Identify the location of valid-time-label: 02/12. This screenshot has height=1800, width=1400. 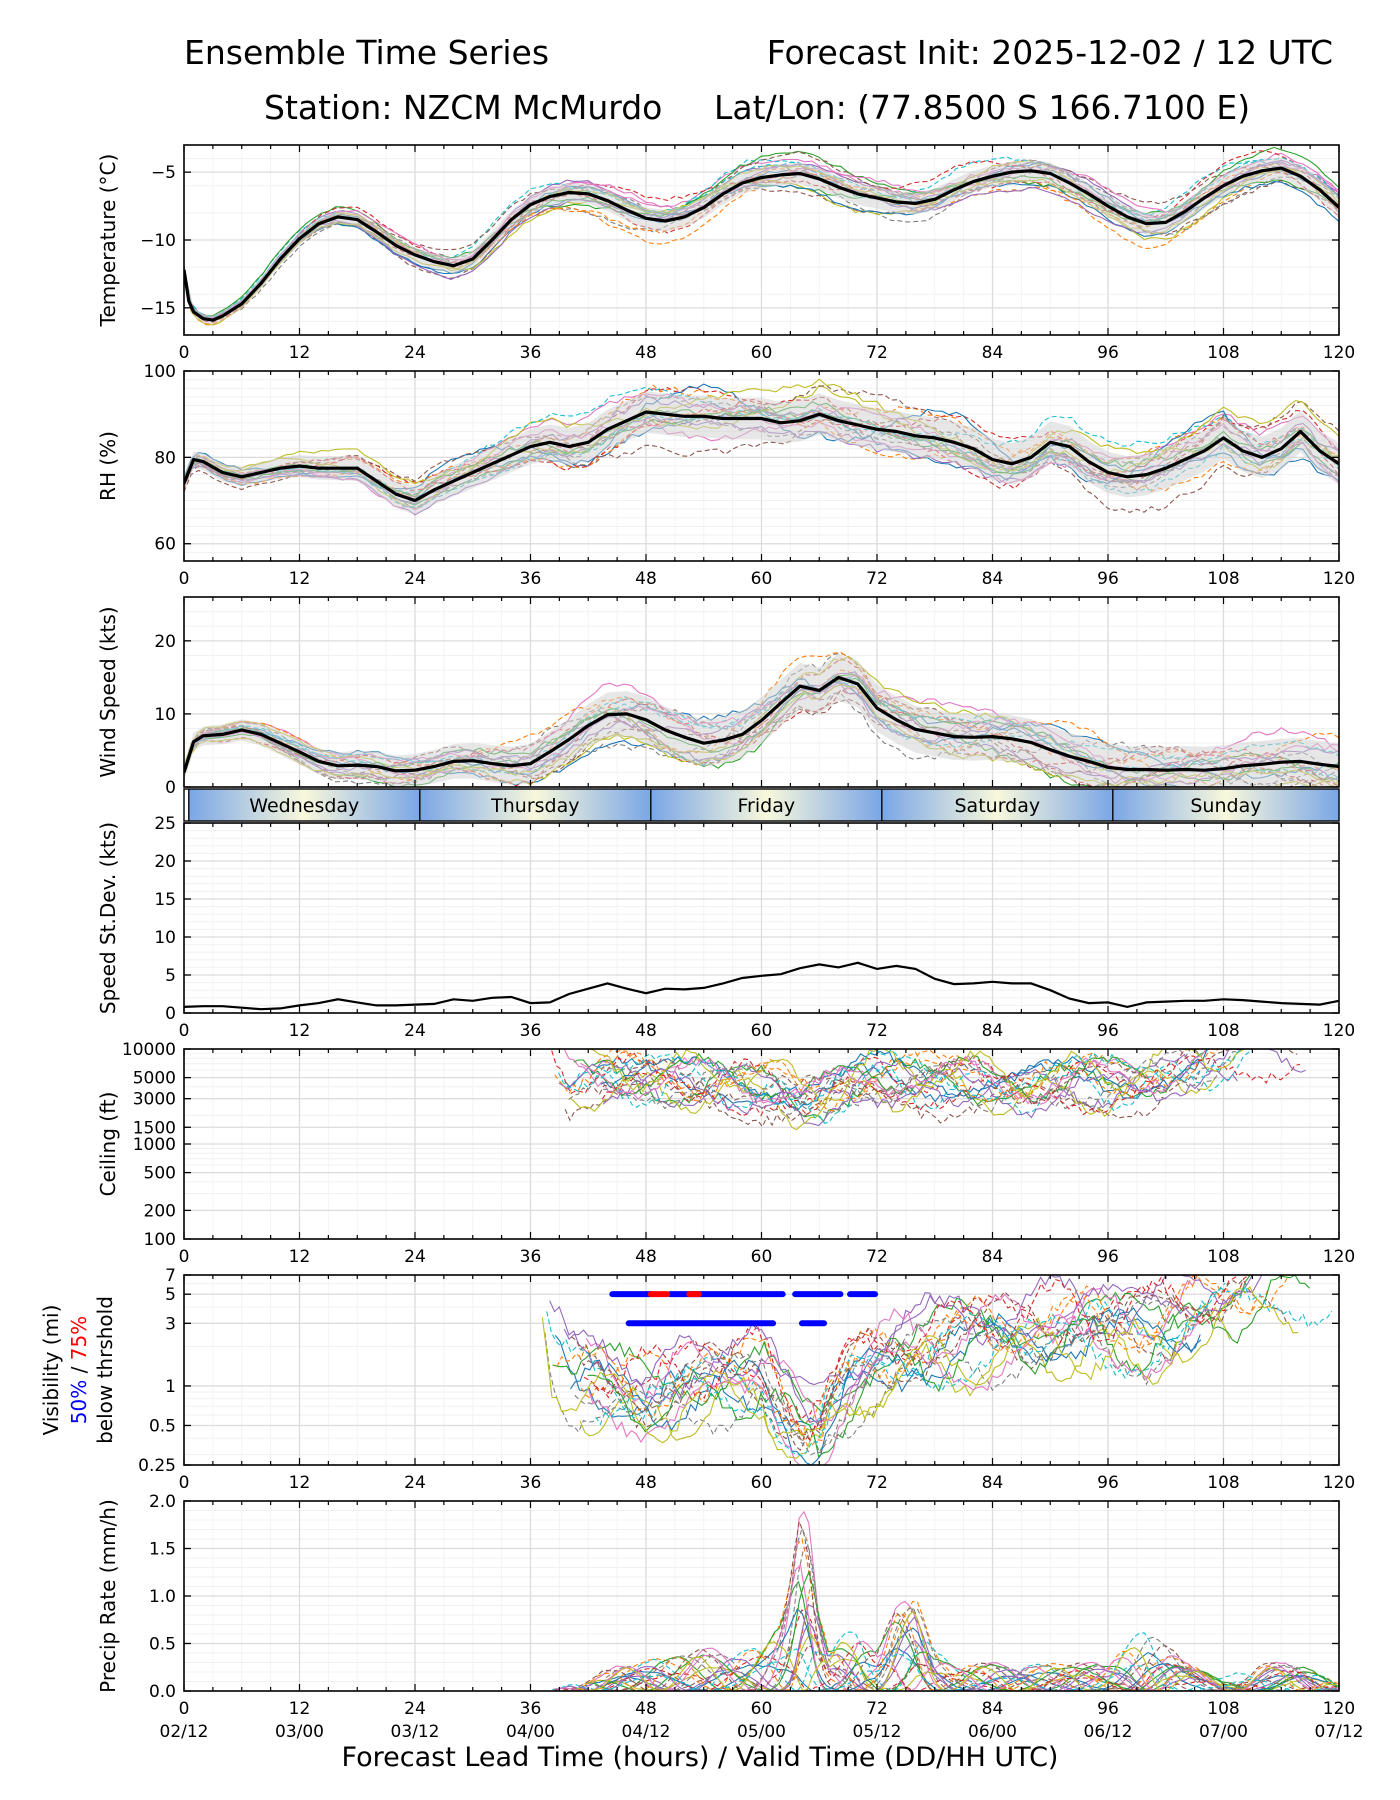
(184, 1732).